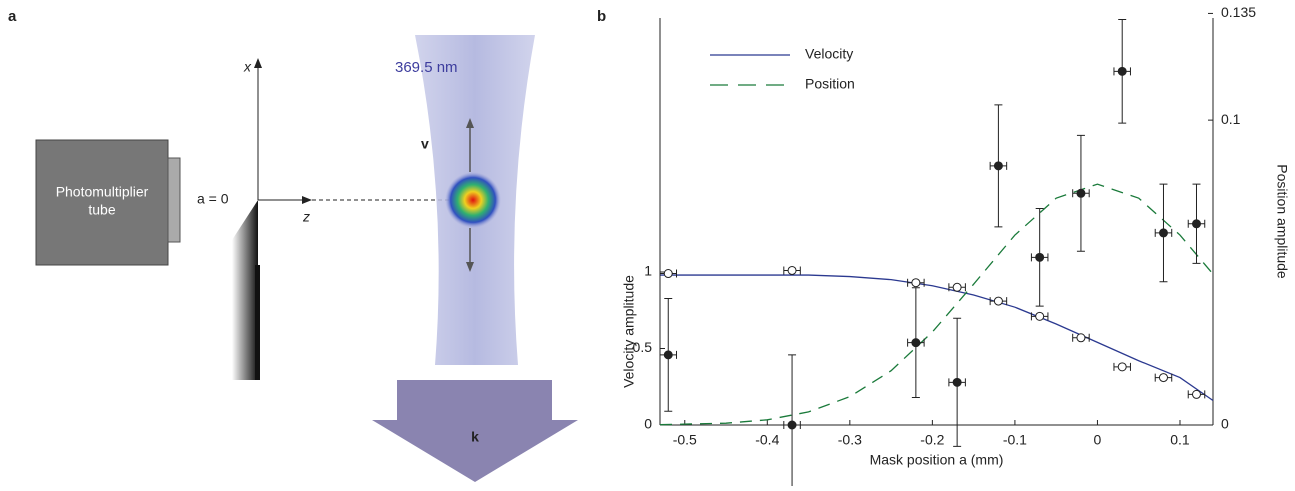 Image resolution: width=1295 pixels, height=491 pixels. Describe the element at coordinates (1238, 12) in the screenshot. I see `y2-tick-label: 0.135` at that location.